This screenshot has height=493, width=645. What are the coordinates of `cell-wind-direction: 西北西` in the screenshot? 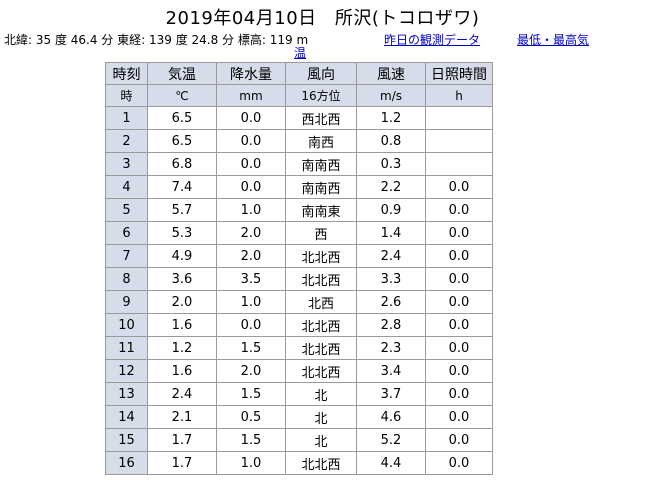 It's located at (321, 118).